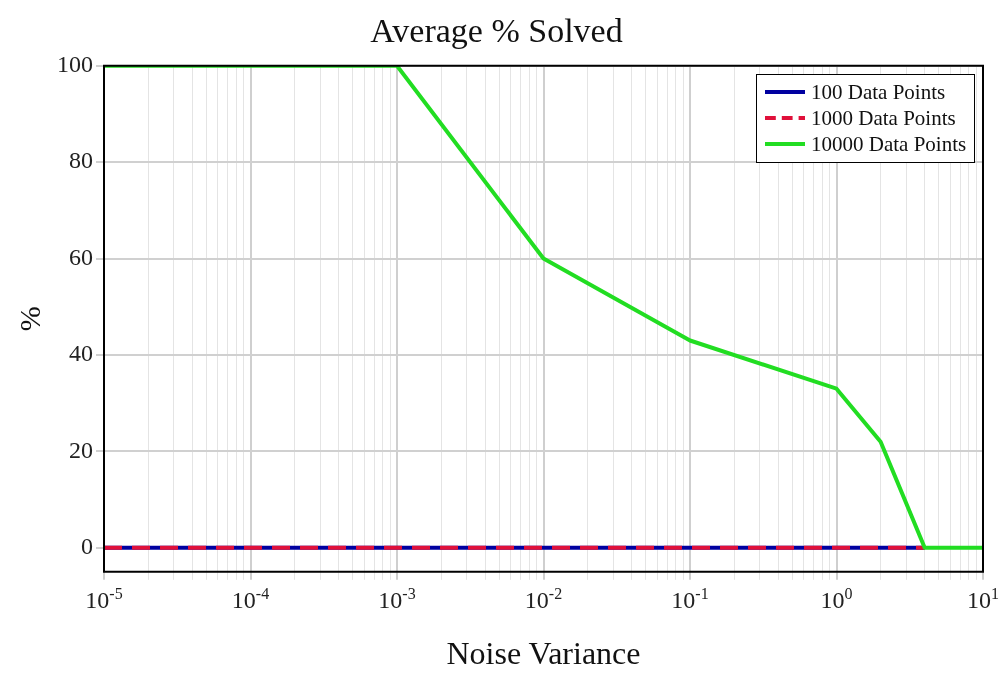 The width and height of the screenshot is (1008, 684). Describe the element at coordinates (883, 118) in the screenshot. I see `legend-label: 1000 Data Points` at that location.